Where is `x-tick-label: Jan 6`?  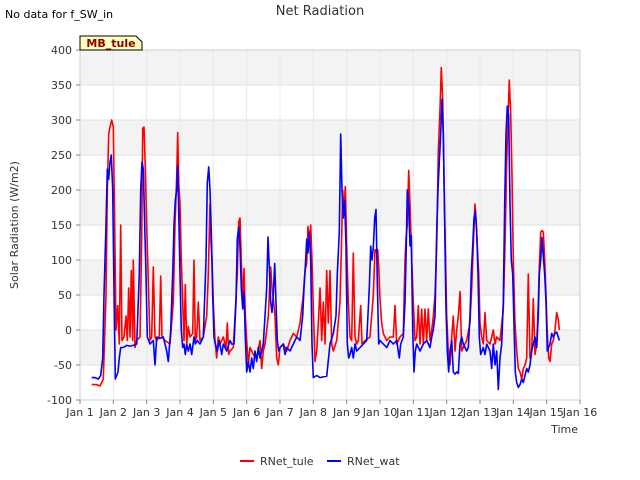
x-tick-label: Jan 6 is located at coordinates (246, 412).